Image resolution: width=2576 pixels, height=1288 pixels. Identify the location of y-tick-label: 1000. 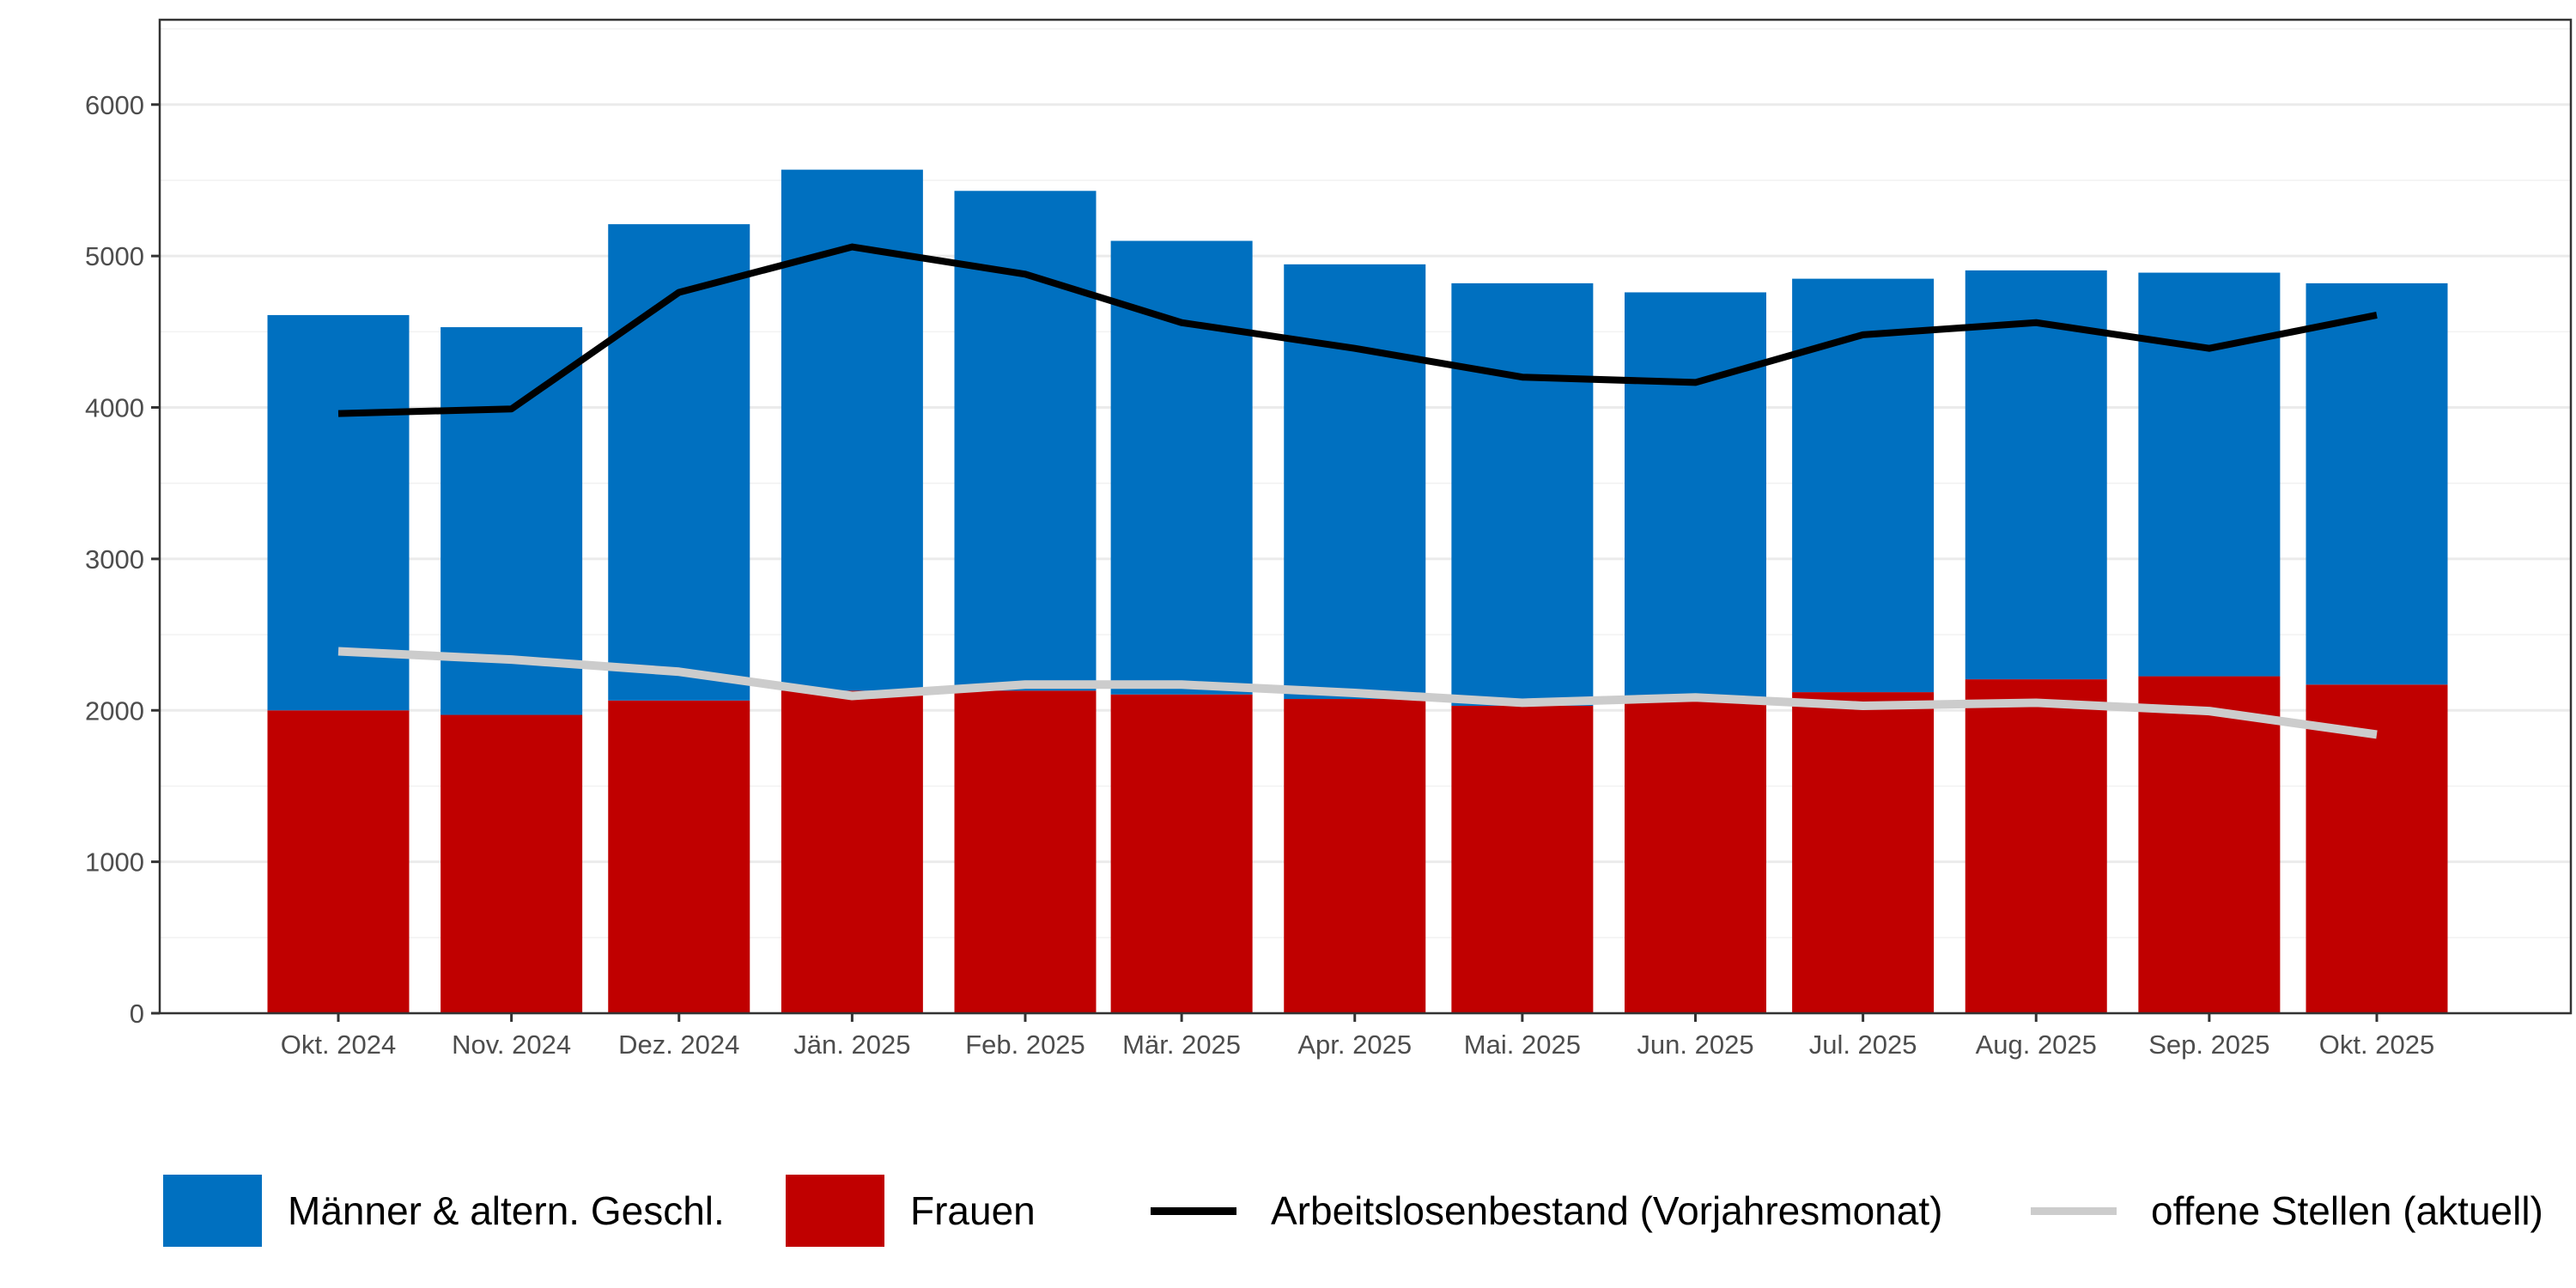
(114, 863).